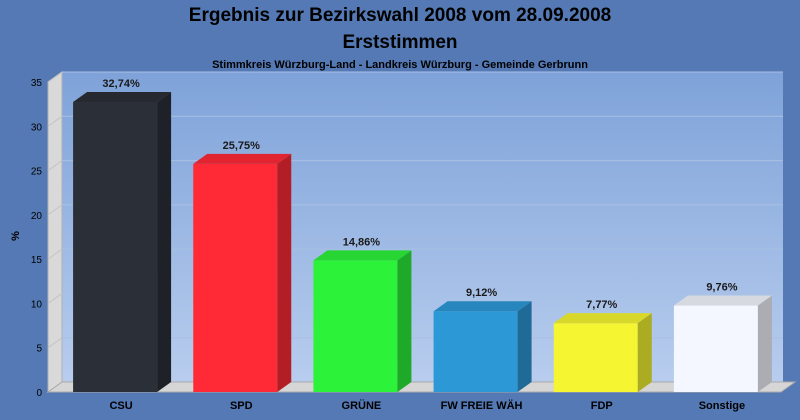 Image resolution: width=800 pixels, height=420 pixels. Describe the element at coordinates (601, 305) in the screenshot. I see `bar-value-label: 7,77%` at that location.